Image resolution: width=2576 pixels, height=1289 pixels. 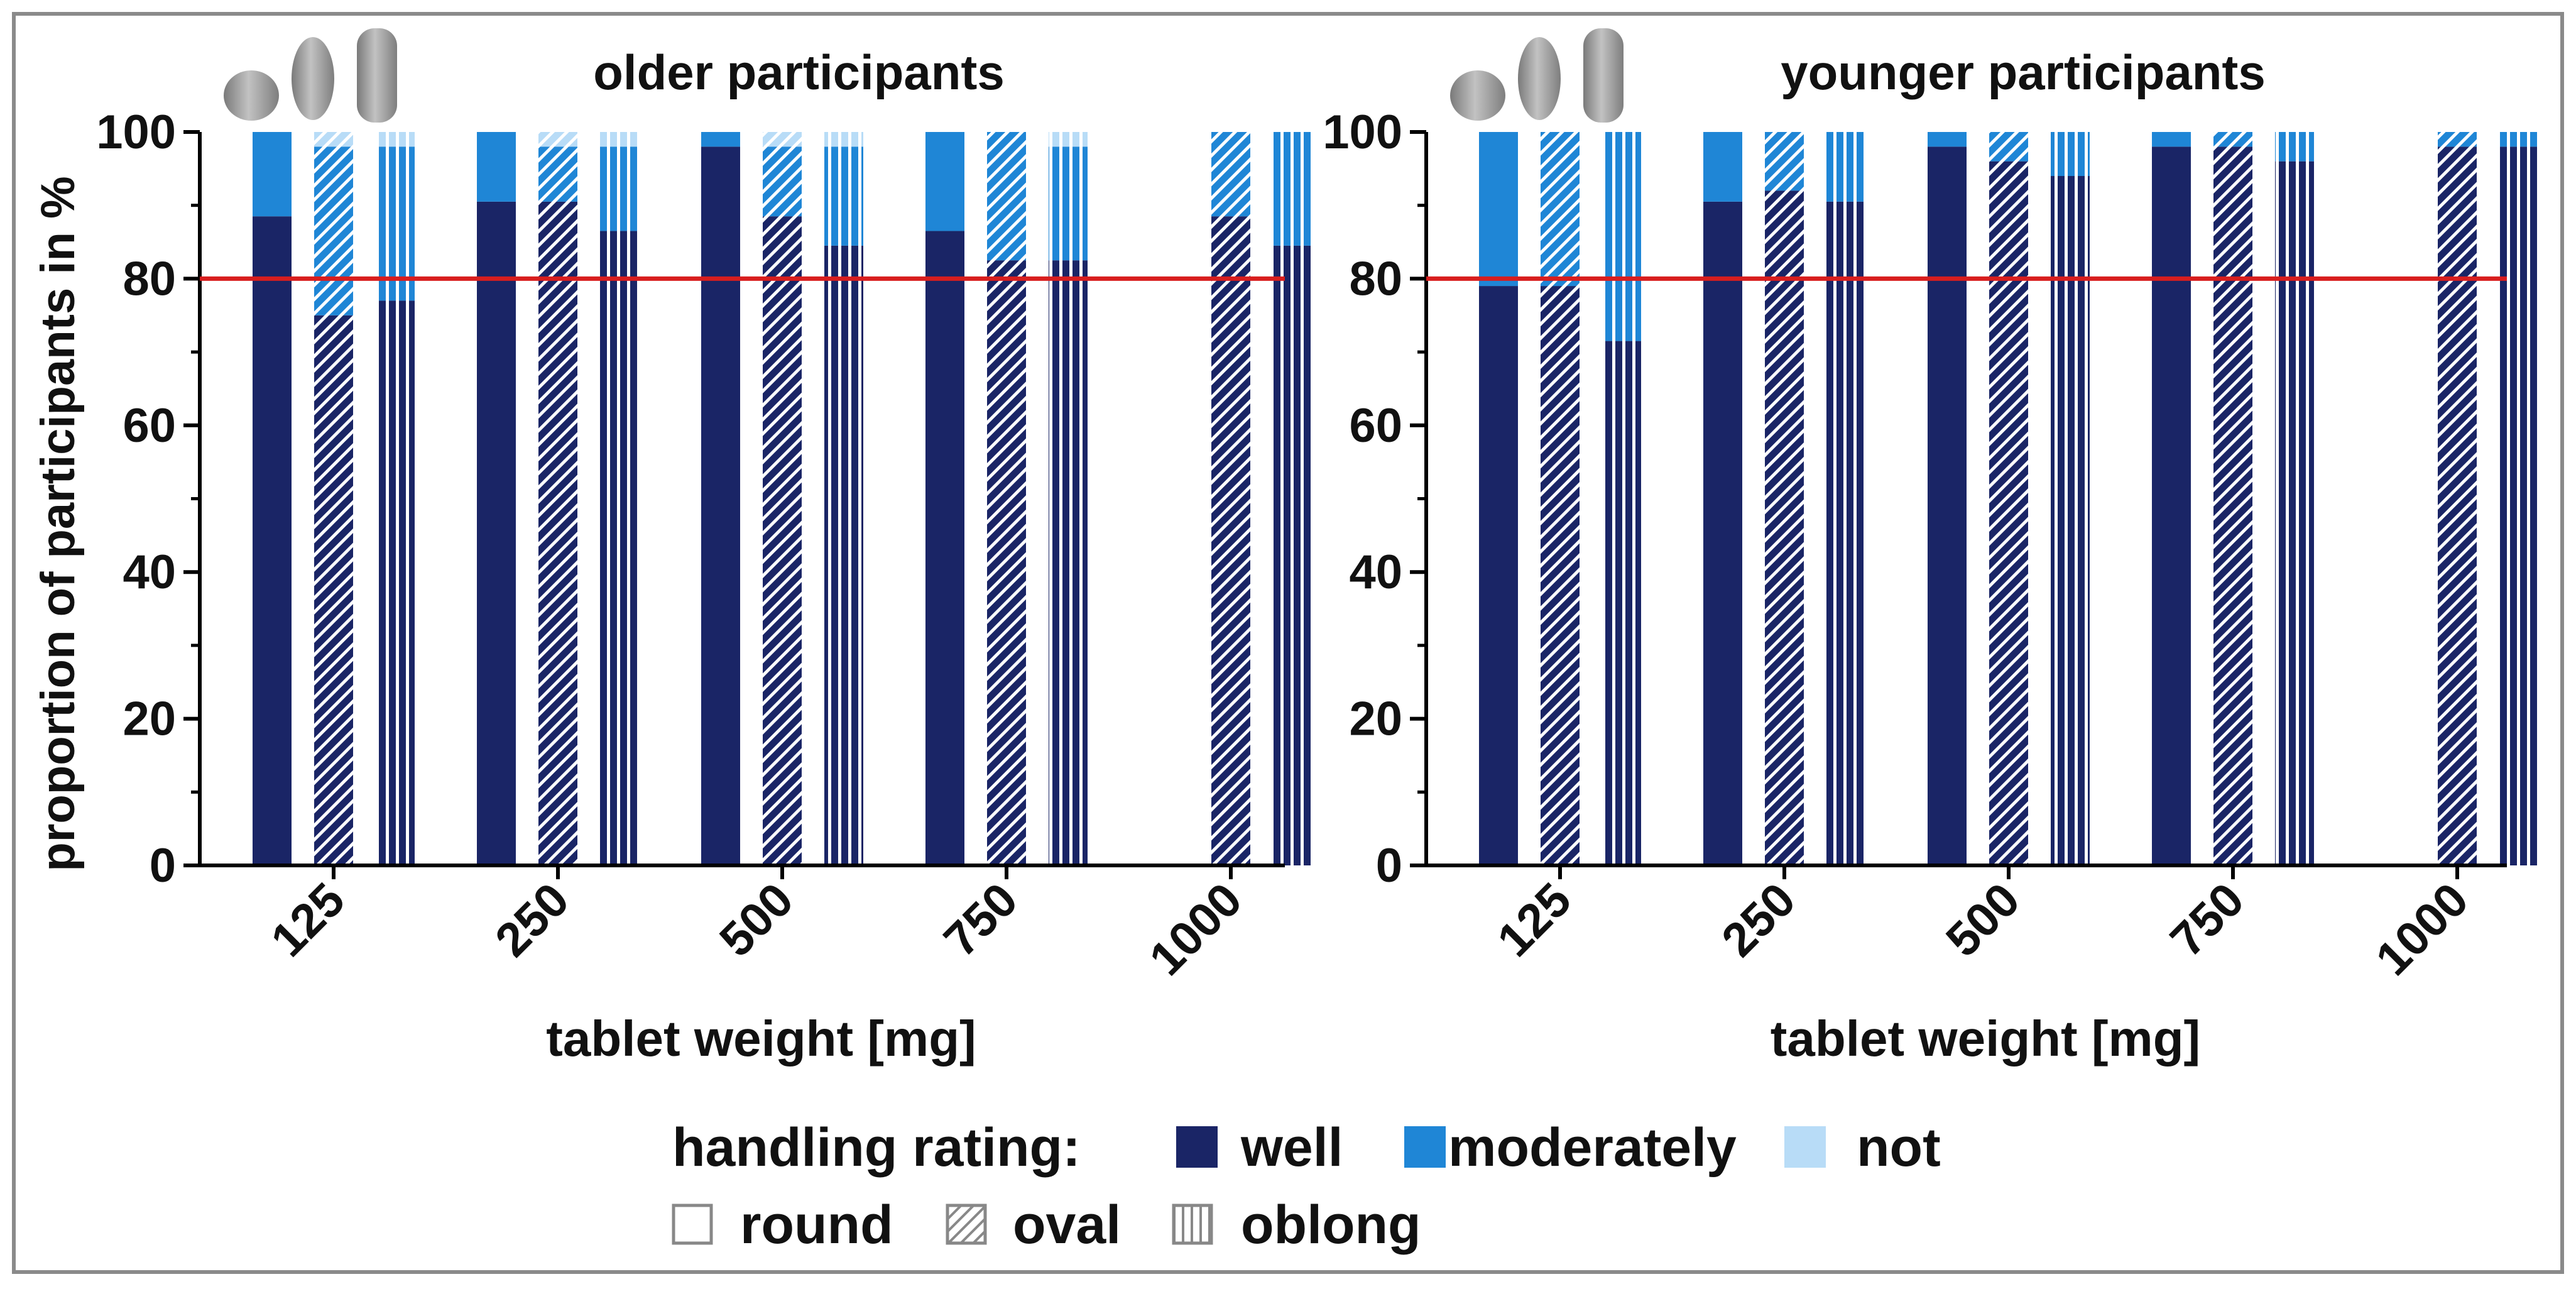 What do you see at coordinates (798, 72) in the screenshot?
I see `panel-title: older participants` at bounding box center [798, 72].